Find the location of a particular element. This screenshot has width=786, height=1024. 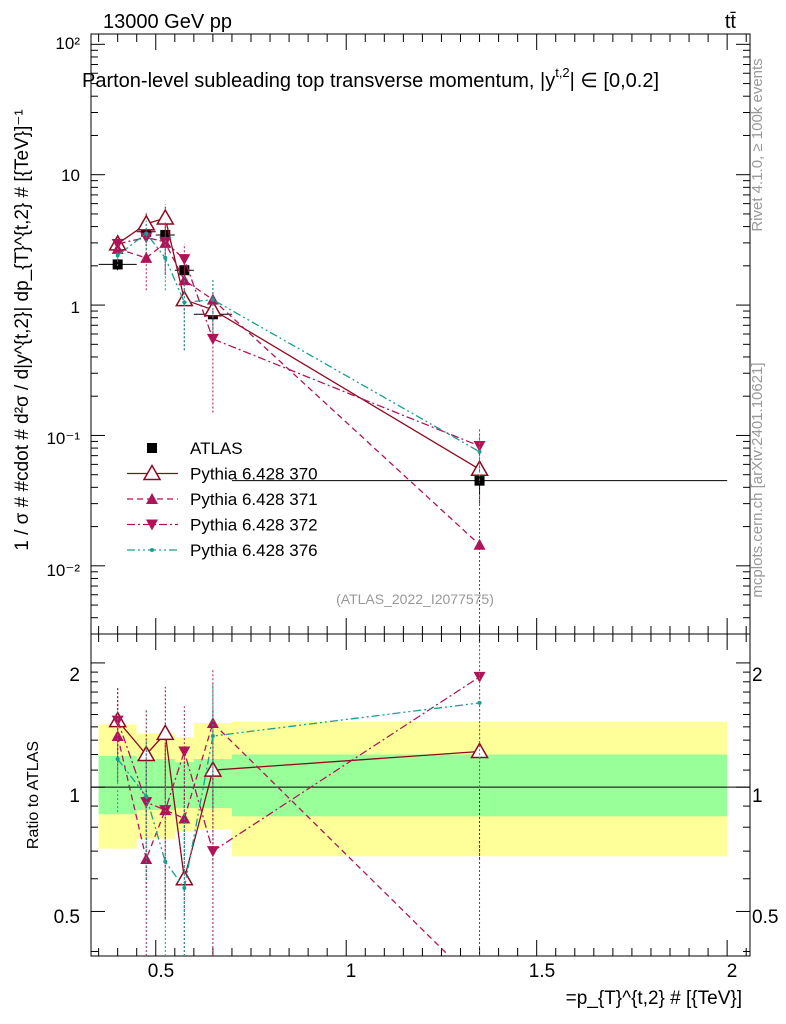

xtick-label-1.5: 1.5 is located at coordinates (542, 971).